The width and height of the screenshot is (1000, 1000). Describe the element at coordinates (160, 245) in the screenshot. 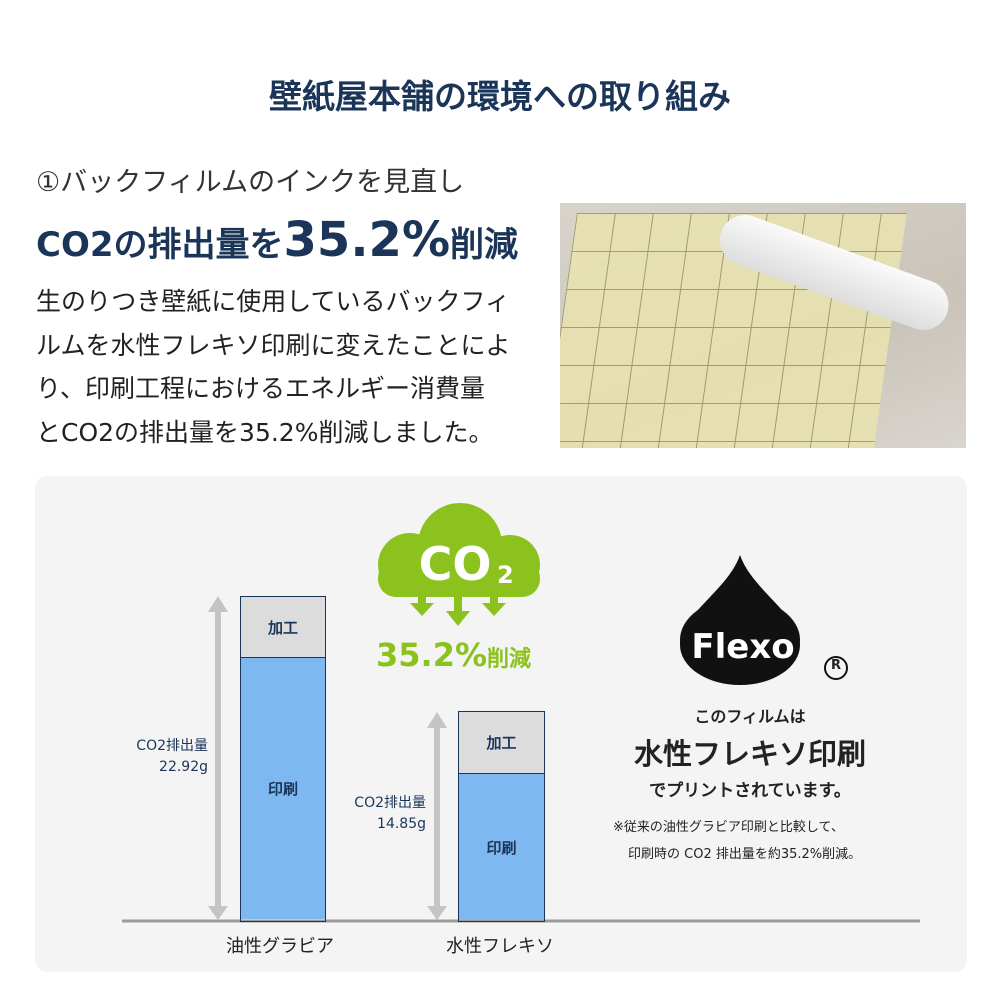

I see `headline-pre: CO2の排出量を` at that location.